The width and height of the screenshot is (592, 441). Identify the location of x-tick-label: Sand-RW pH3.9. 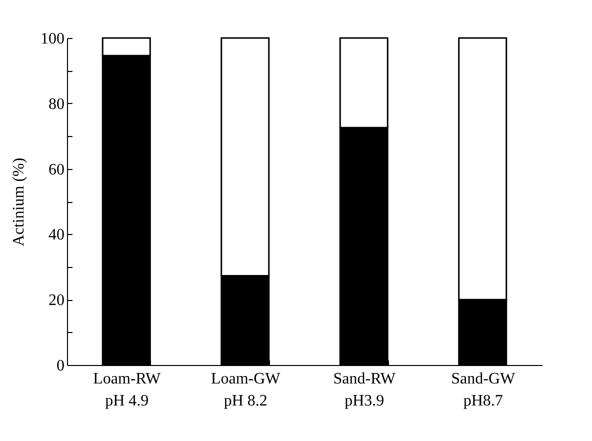
(364, 390).